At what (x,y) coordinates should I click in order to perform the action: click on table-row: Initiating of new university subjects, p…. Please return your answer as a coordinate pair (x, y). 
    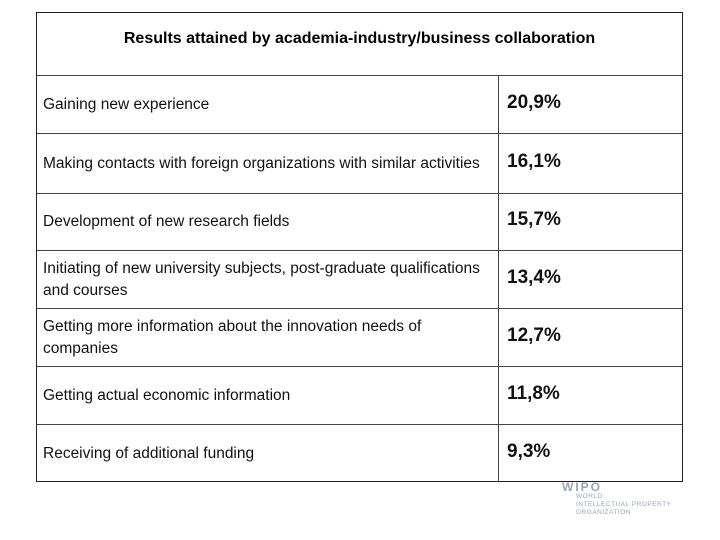
    Looking at the image, I should click on (359, 280).